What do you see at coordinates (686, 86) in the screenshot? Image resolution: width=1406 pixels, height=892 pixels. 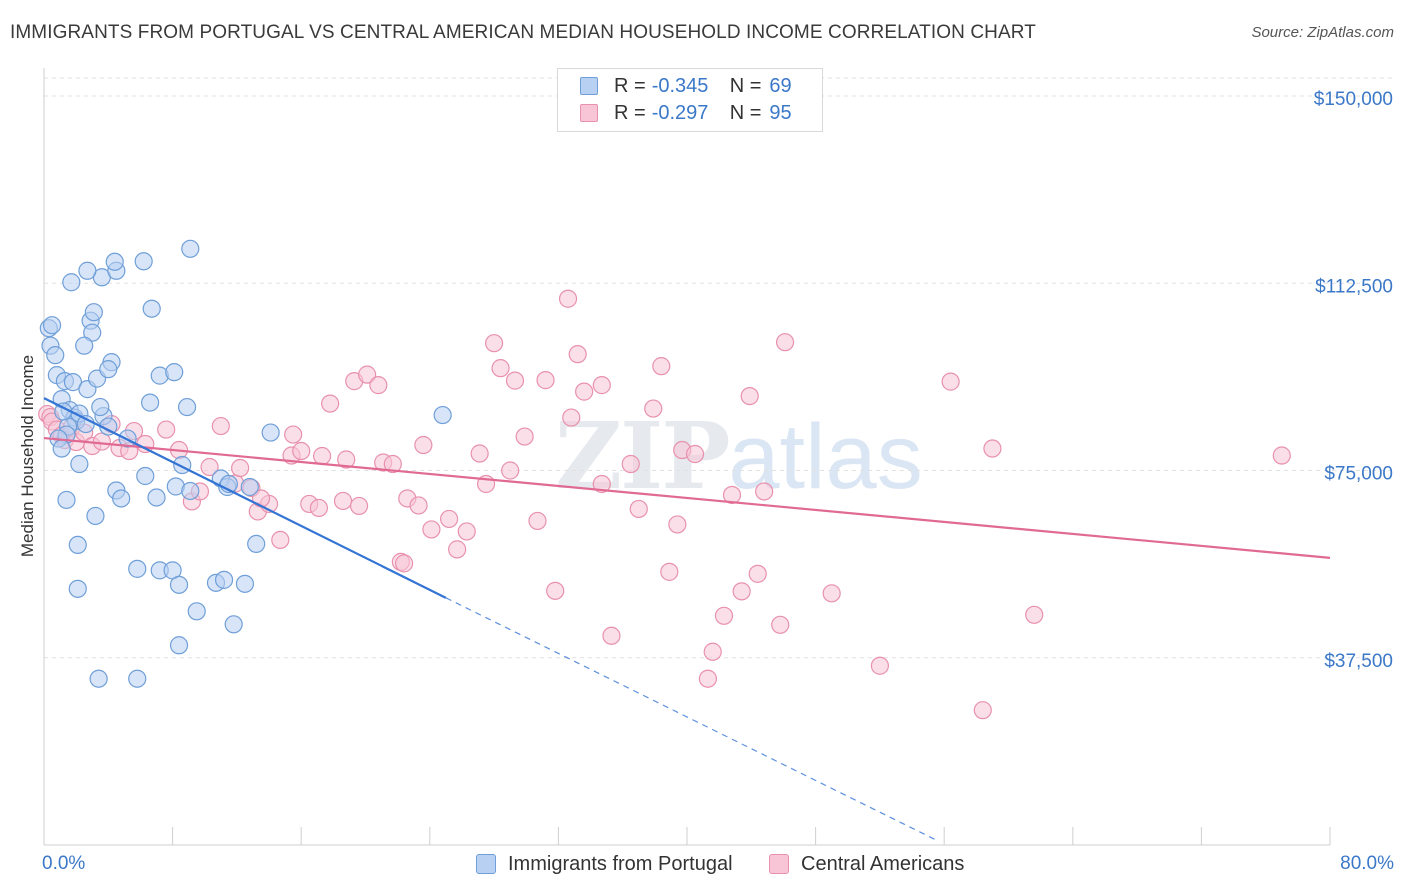 I see `legend-row-portugal: R = -0.345 N = 69` at bounding box center [686, 86].